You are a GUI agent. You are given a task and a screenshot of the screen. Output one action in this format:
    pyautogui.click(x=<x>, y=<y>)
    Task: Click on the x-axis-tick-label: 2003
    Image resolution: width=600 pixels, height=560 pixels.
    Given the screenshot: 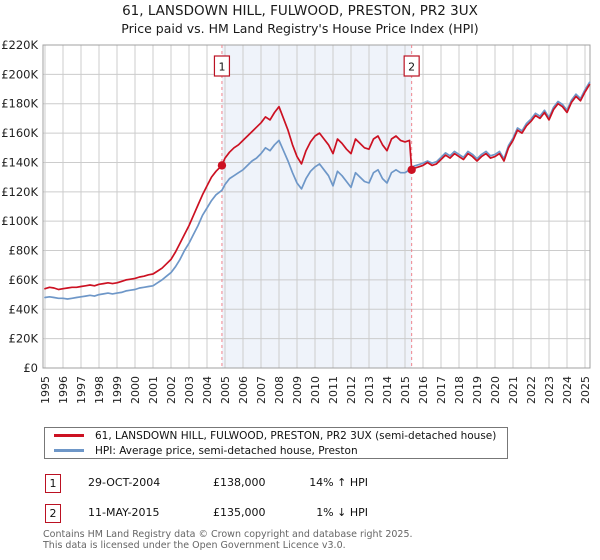 What is the action you would take?
    pyautogui.click(x=189, y=390)
    